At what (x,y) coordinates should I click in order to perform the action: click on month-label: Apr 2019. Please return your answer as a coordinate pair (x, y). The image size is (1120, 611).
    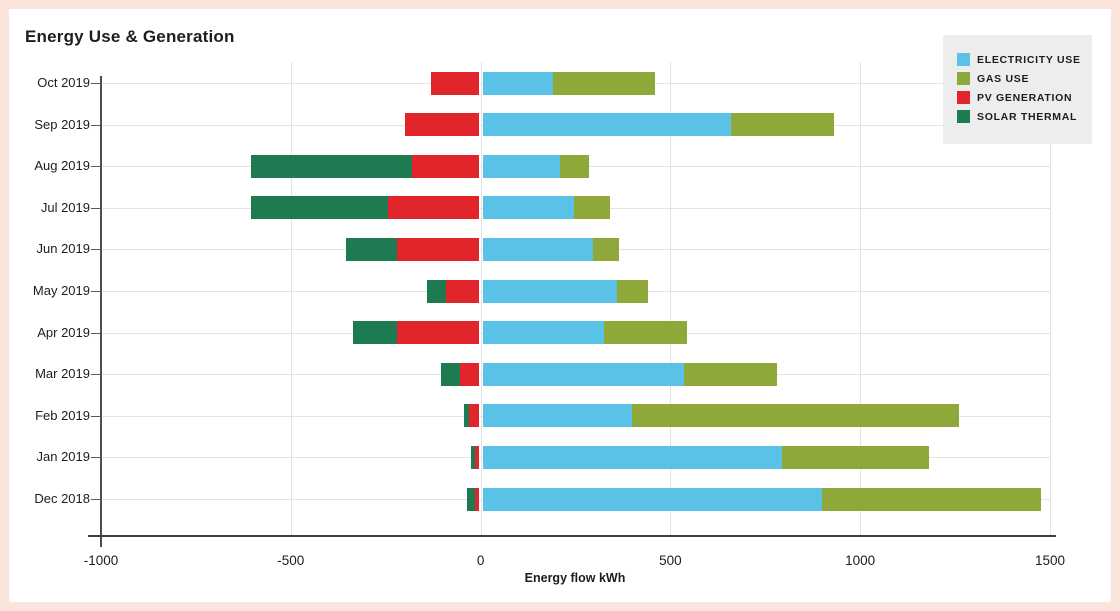
    Looking at the image, I should click on (63, 332).